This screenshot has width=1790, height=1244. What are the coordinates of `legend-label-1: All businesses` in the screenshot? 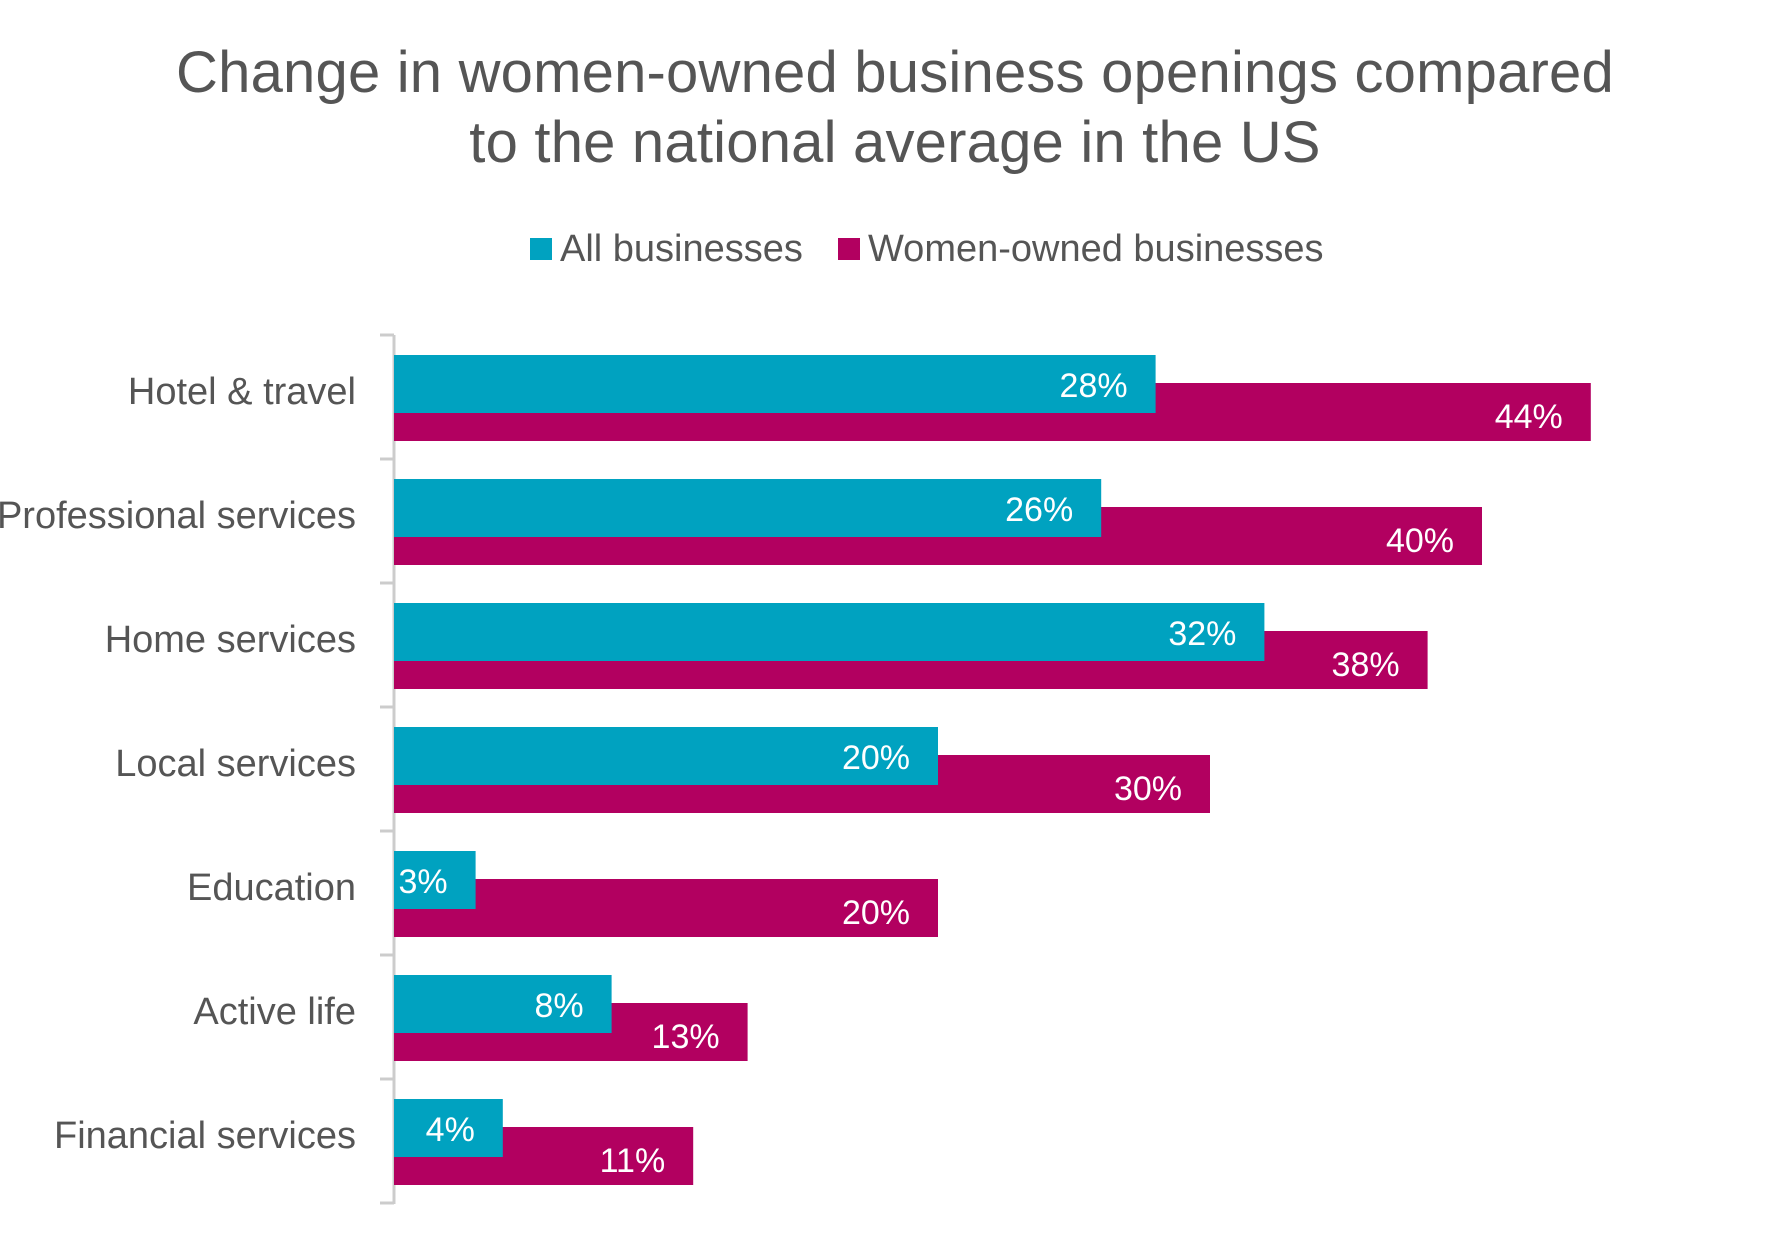 It's located at (681, 249).